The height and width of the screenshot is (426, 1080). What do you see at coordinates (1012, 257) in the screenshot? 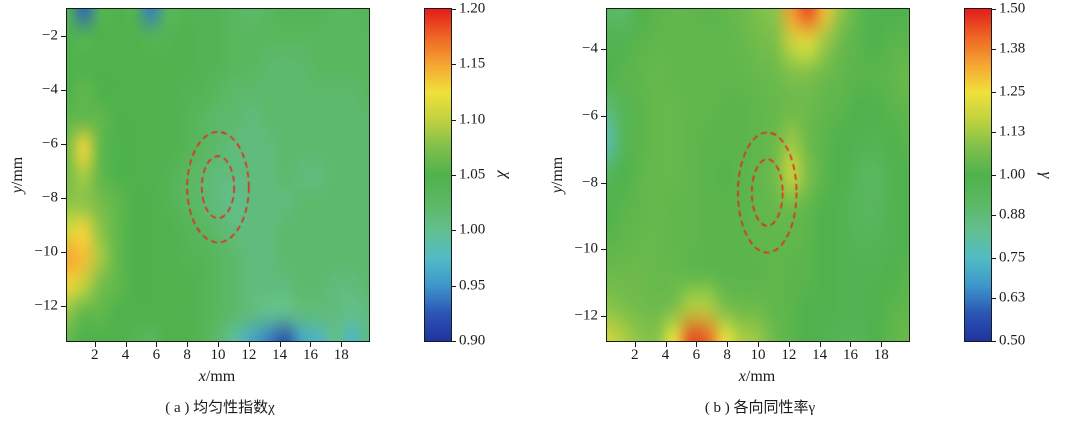
I see `colorbar-tick-label: 0.75` at bounding box center [1012, 257].